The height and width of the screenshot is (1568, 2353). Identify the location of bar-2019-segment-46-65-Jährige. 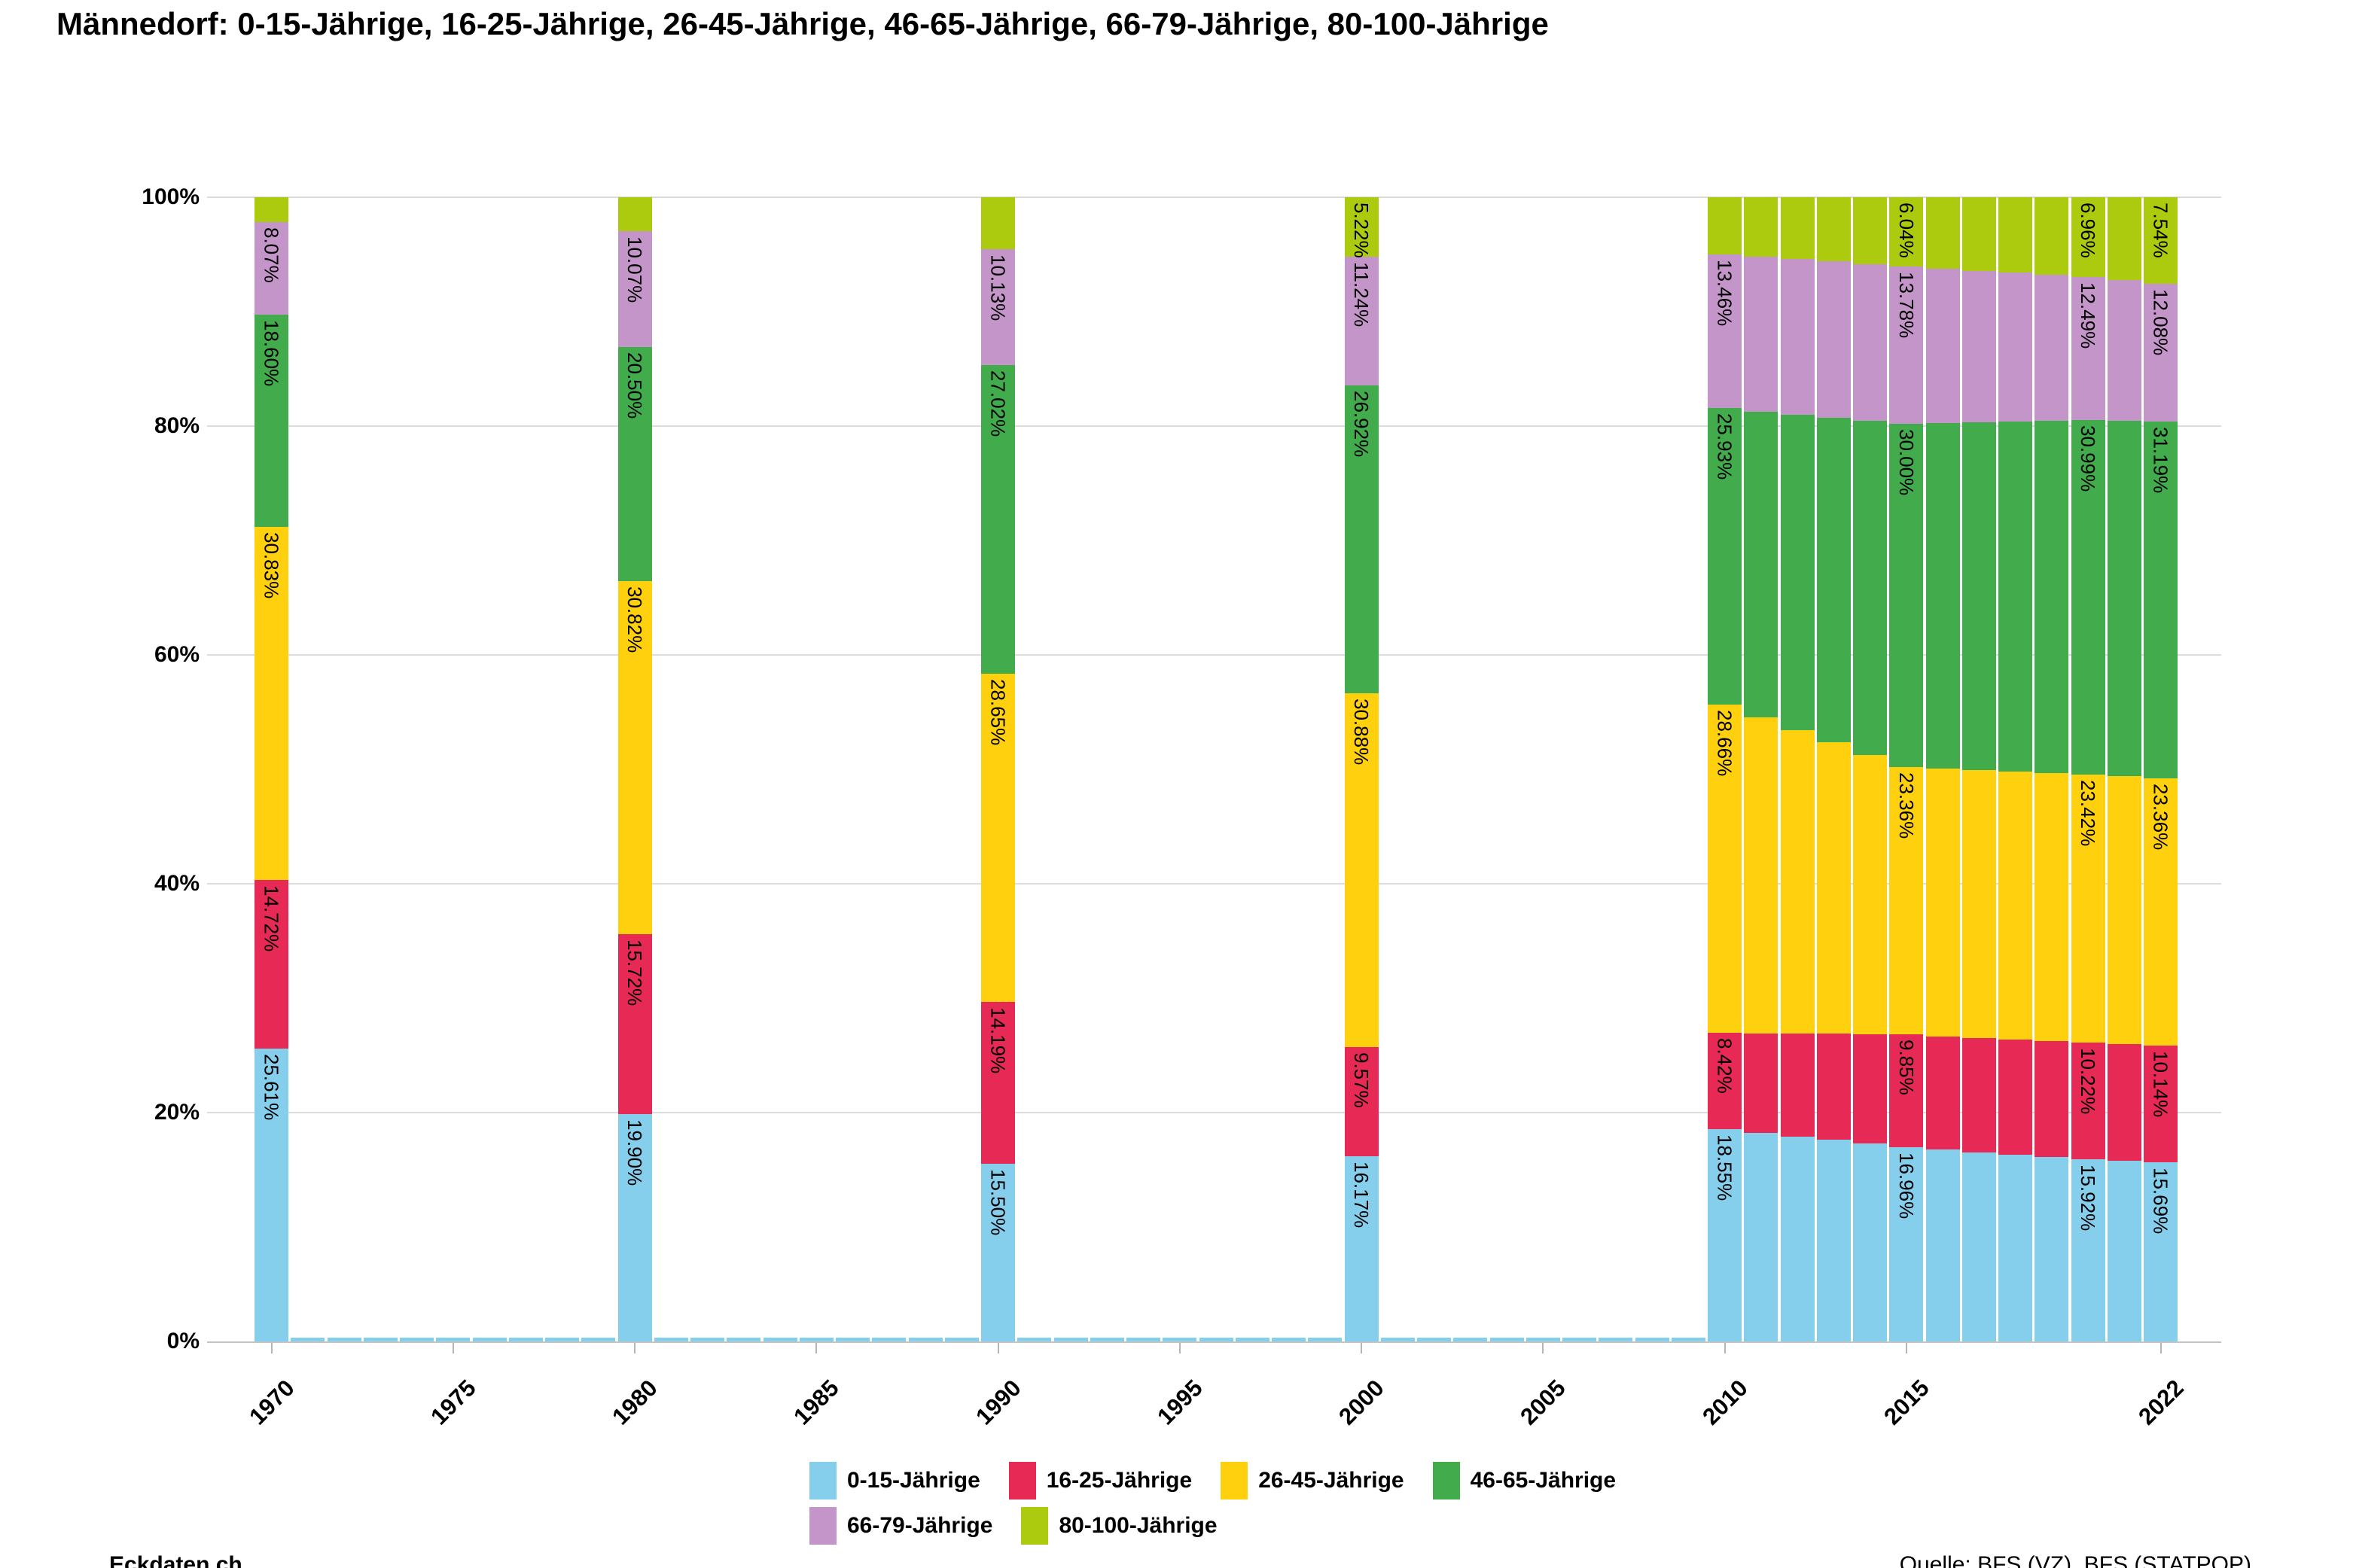
(2051, 596).